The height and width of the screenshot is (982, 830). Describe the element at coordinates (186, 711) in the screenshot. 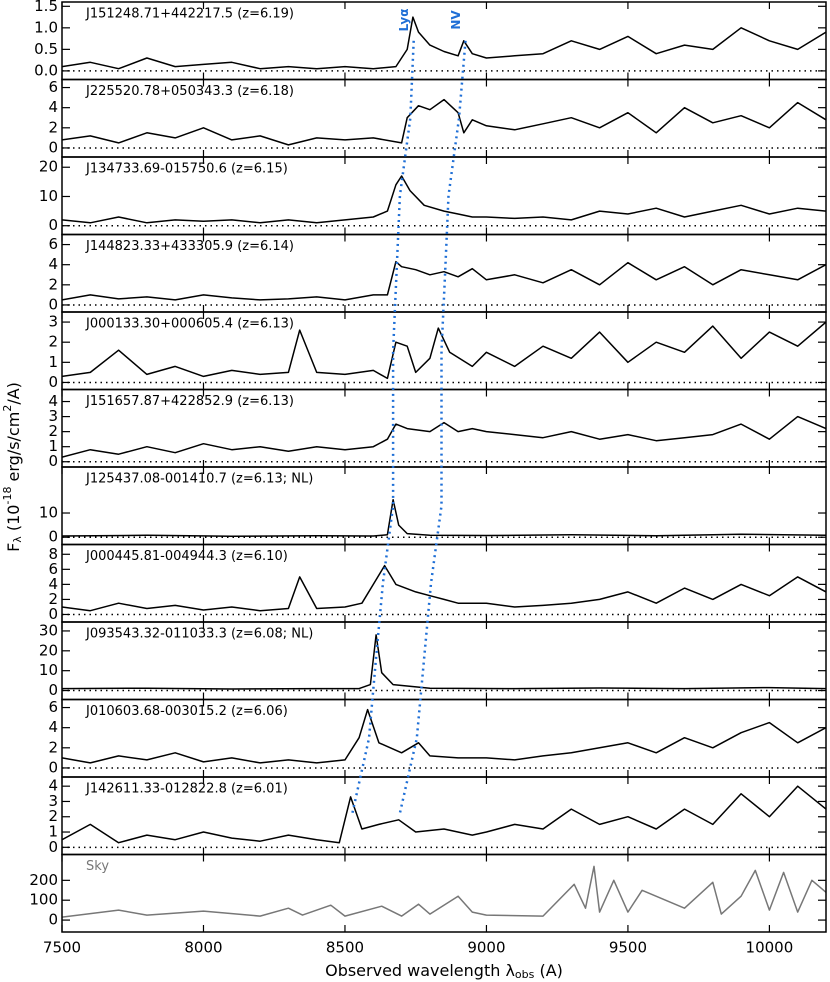

I see `panel-title: J010603.68-003015.2 (z=6.06)` at that location.